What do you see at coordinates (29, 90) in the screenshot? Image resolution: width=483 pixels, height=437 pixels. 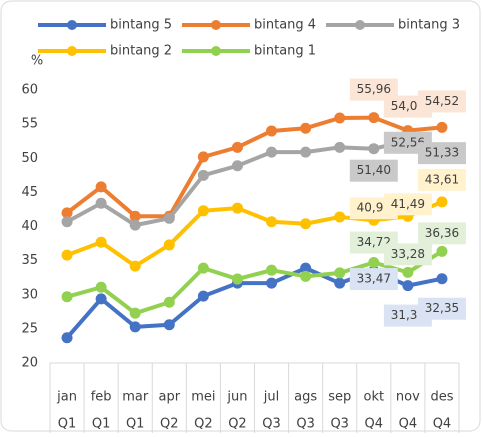 I see `y-tick-label: 60` at bounding box center [29, 90].